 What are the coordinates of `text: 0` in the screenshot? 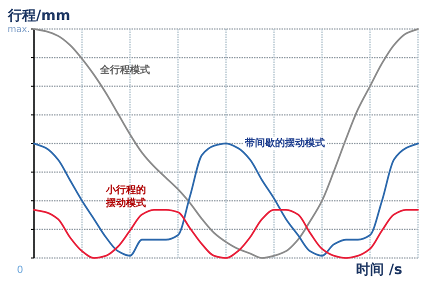 It's located at (20, 270).